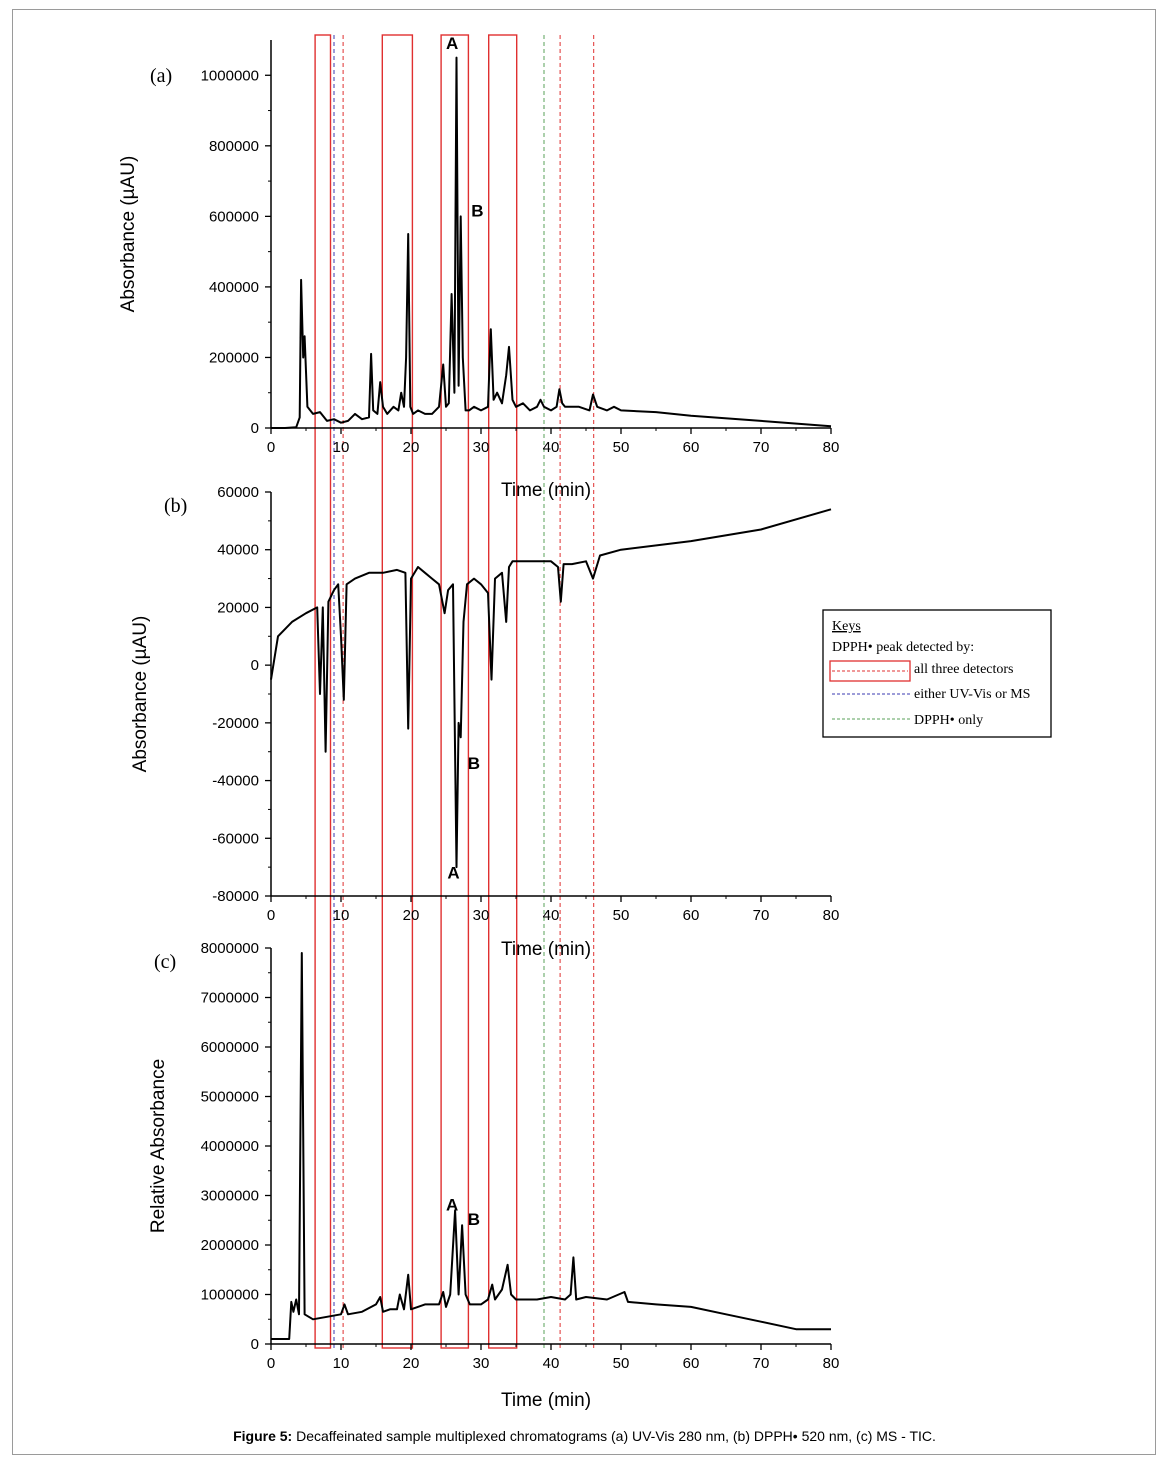 The image size is (1169, 1464). Describe the element at coordinates (235, 781) in the screenshot. I see `y-tick-label: -40000` at that location.